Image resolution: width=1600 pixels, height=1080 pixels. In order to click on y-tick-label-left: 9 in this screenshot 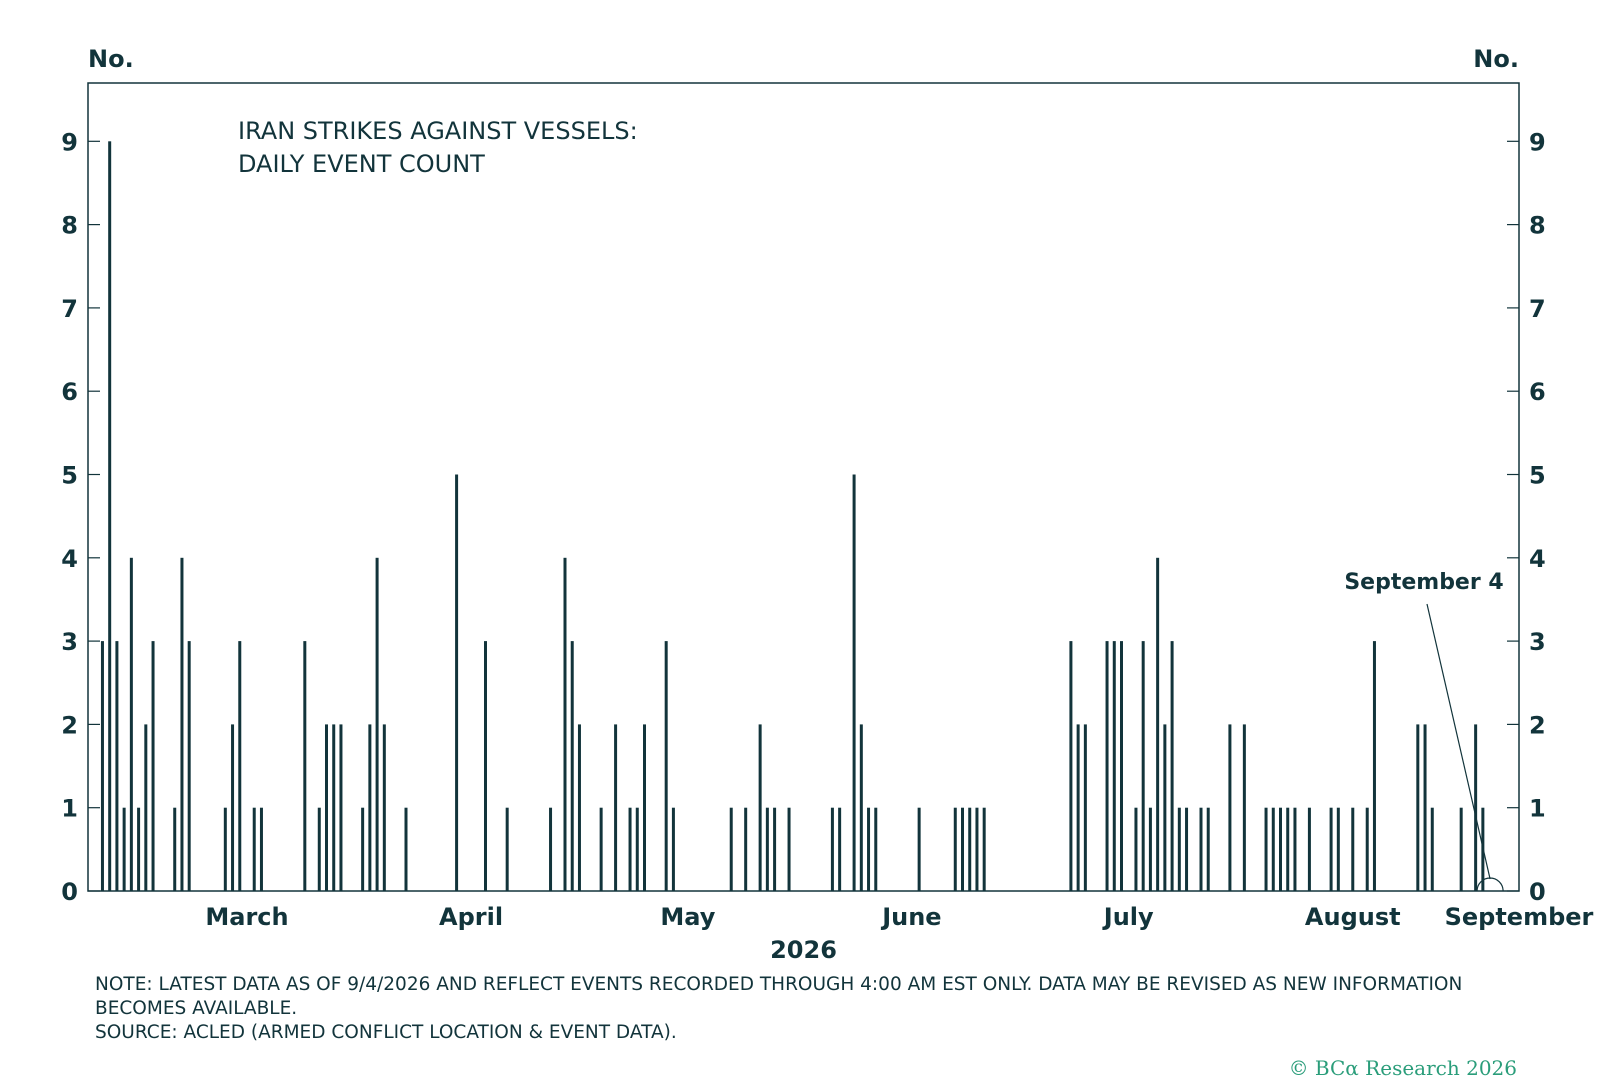, I will do `click(69, 142)`.